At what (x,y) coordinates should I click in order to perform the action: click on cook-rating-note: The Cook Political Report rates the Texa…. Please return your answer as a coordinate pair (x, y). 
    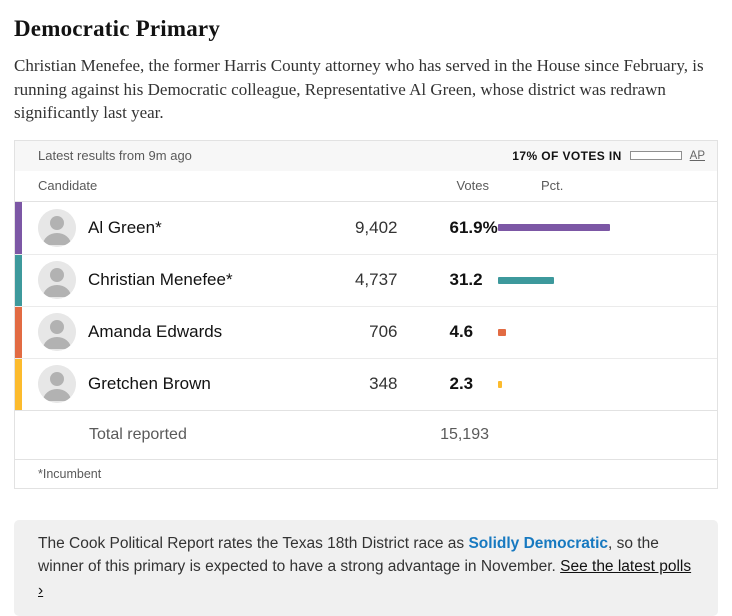
    Looking at the image, I should click on (366, 568).